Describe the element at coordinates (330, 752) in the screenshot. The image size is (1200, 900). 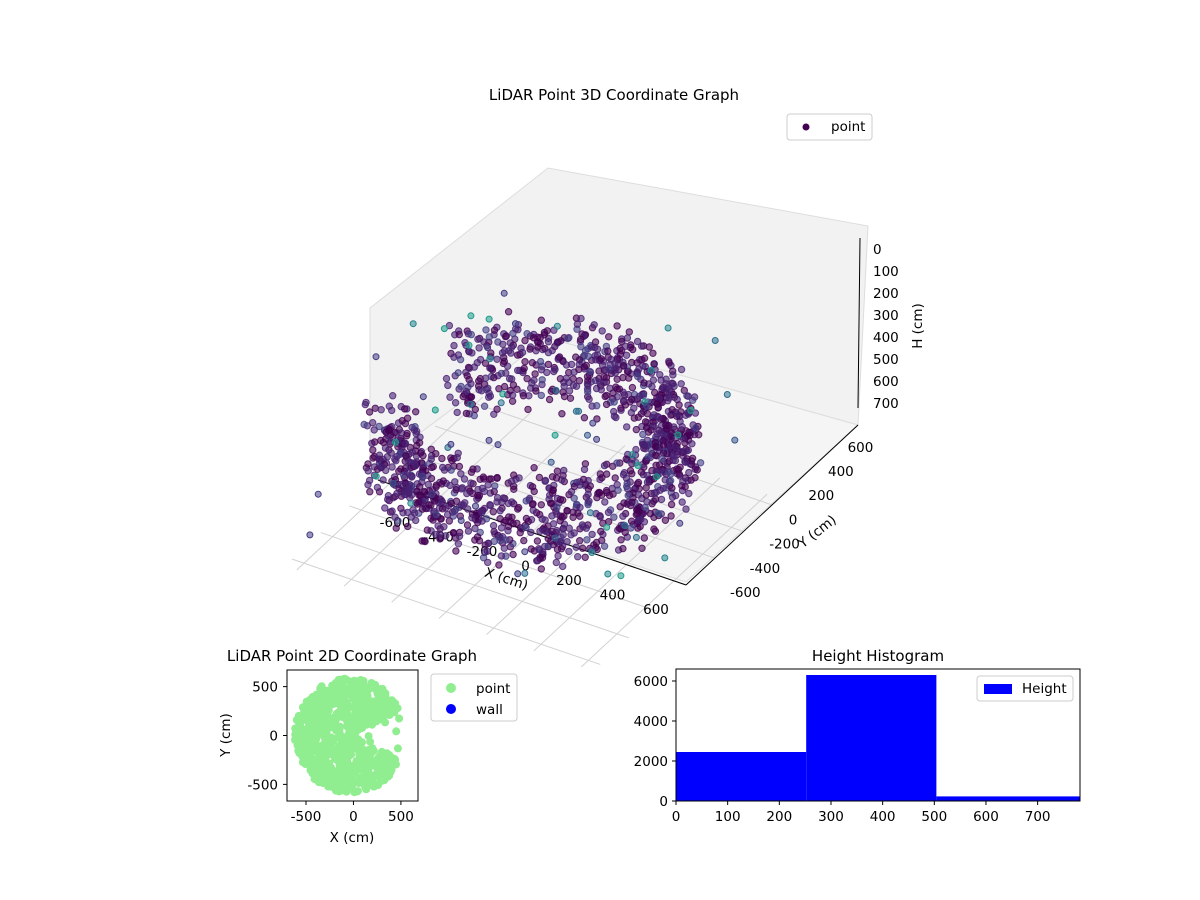
I see `2d-tick-labels: -500 0 500 -500 0 500` at that location.